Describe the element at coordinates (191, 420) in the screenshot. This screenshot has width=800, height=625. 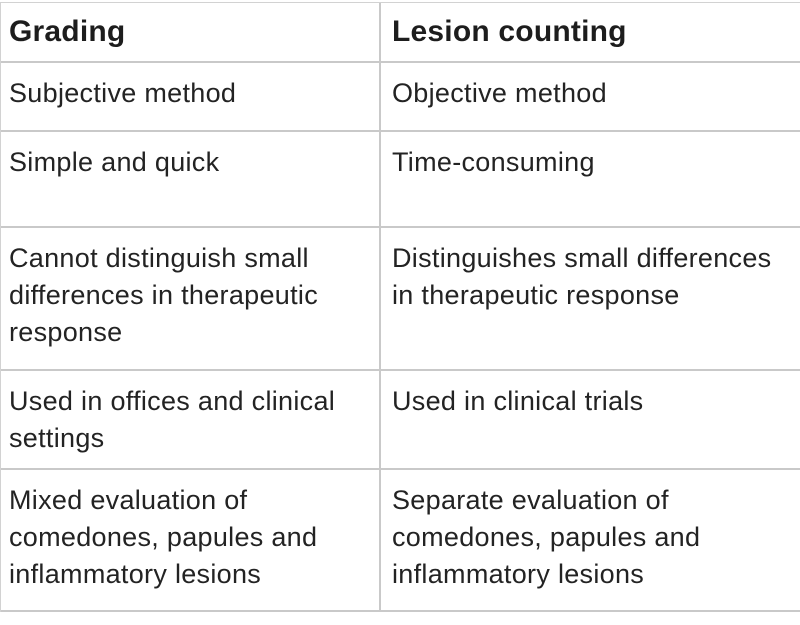
I see `cell-grading: Used in offices and clinical settings` at that location.